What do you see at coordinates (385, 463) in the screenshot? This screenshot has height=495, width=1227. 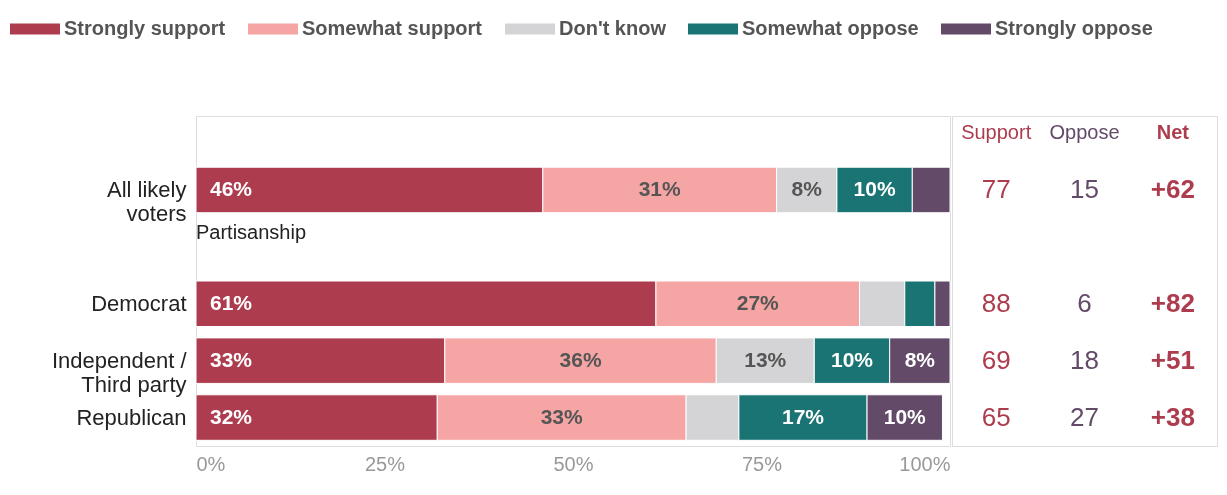 I see `x-tick-label: 25%` at bounding box center [385, 463].